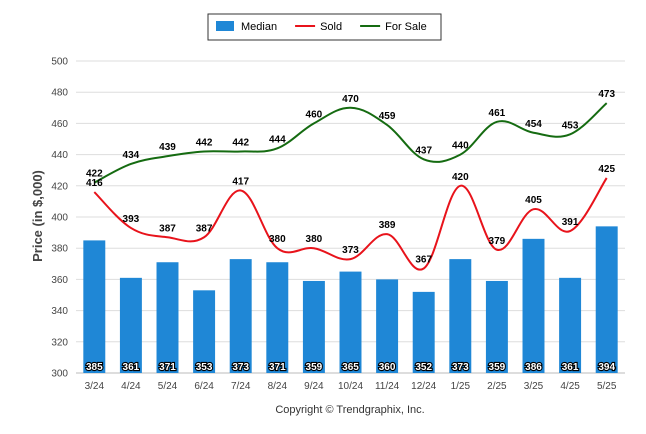 Image resolution: width=646 pixels, height=434 pixels. I want to click on legend: Median Sold For Sale, so click(324, 27).